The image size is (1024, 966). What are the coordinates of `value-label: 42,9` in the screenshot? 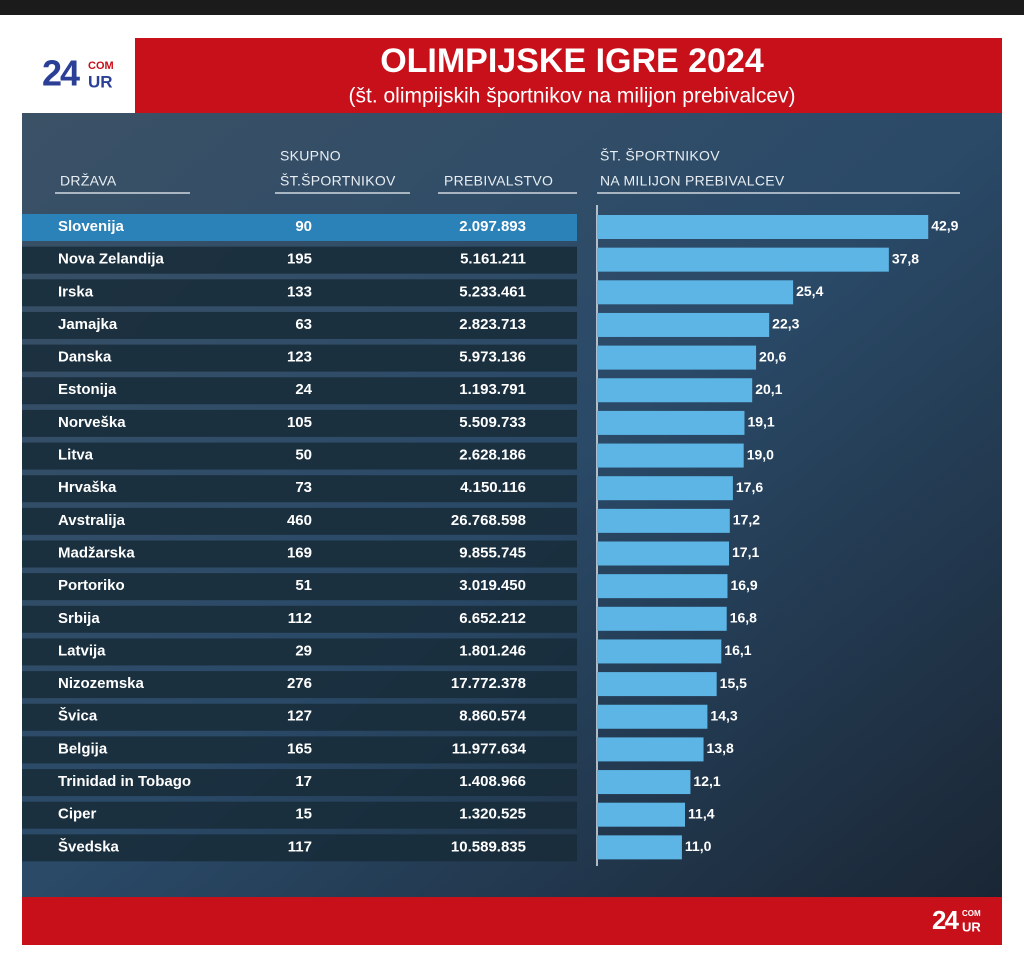 It's located at (944, 226).